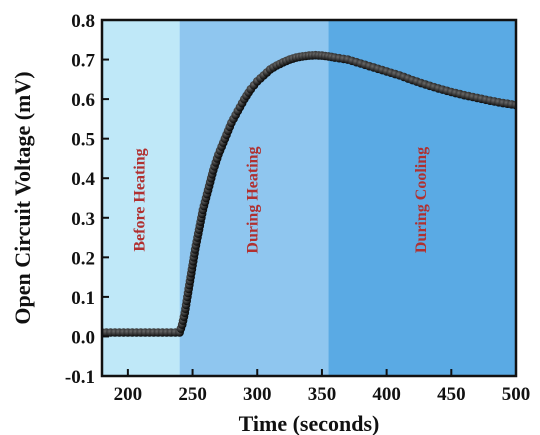 The image size is (540, 435). Describe the element at coordinates (257, 394) in the screenshot. I see `x-tick-label-2: 300` at that location.